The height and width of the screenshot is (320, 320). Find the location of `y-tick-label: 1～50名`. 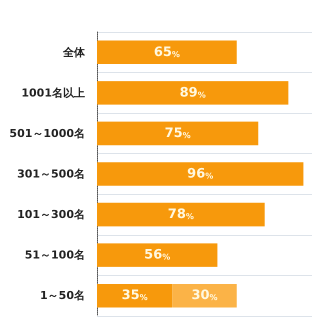

y-tick-label: 1～50名 is located at coordinates (62, 295).